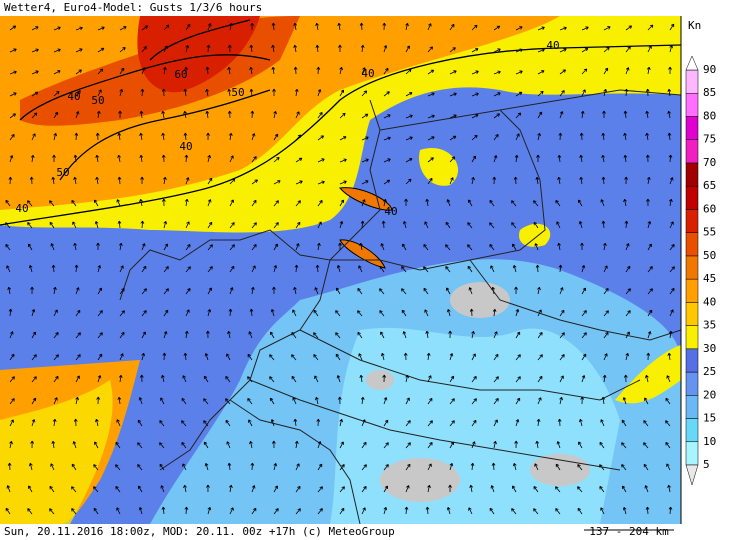  What do you see at coordinates (370, 8) in the screenshot?
I see `header-bar` at bounding box center [370, 8].